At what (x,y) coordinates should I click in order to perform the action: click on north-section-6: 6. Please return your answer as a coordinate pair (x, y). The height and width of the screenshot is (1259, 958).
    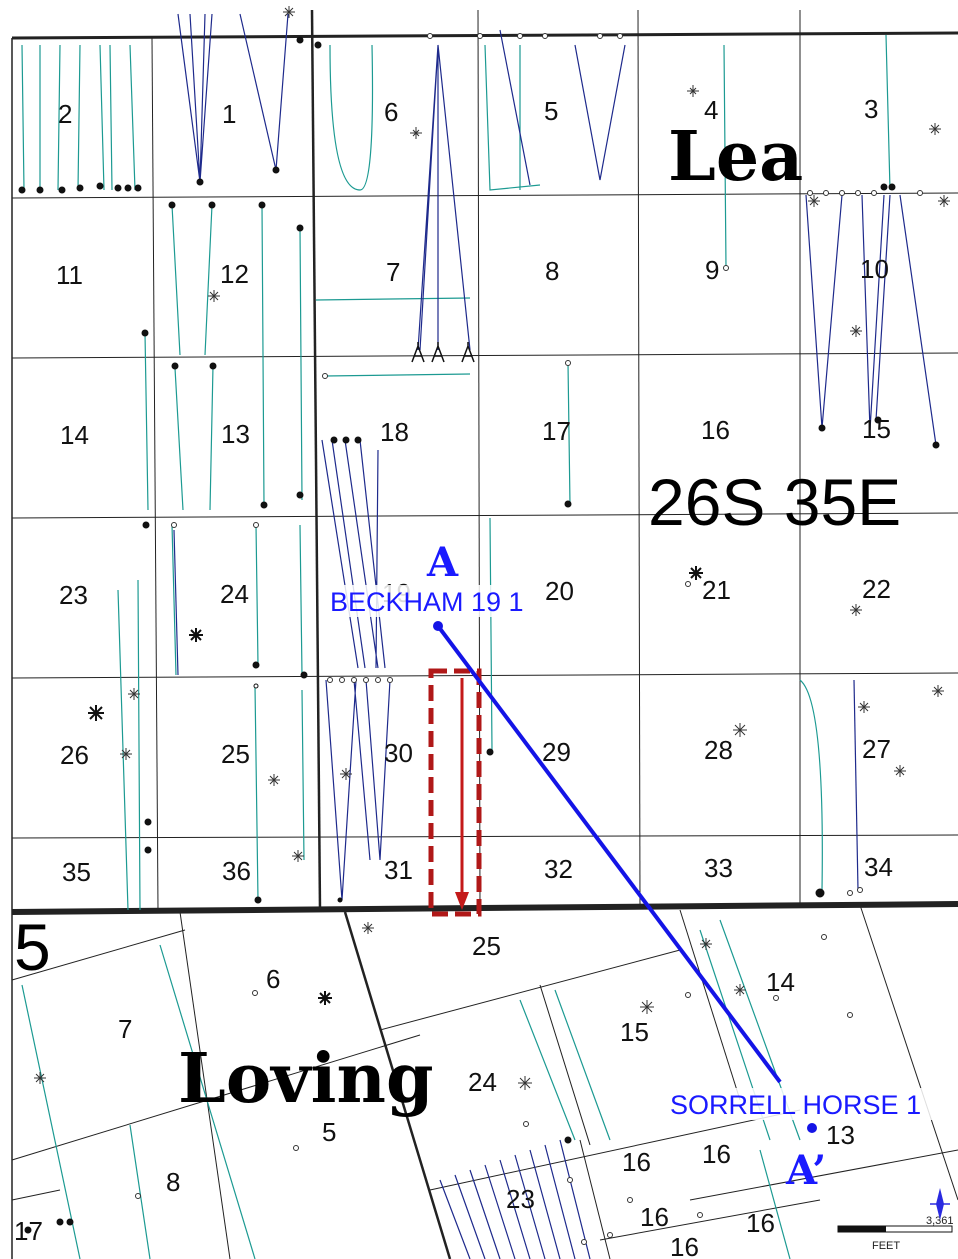
    Looking at the image, I should click on (391, 112).